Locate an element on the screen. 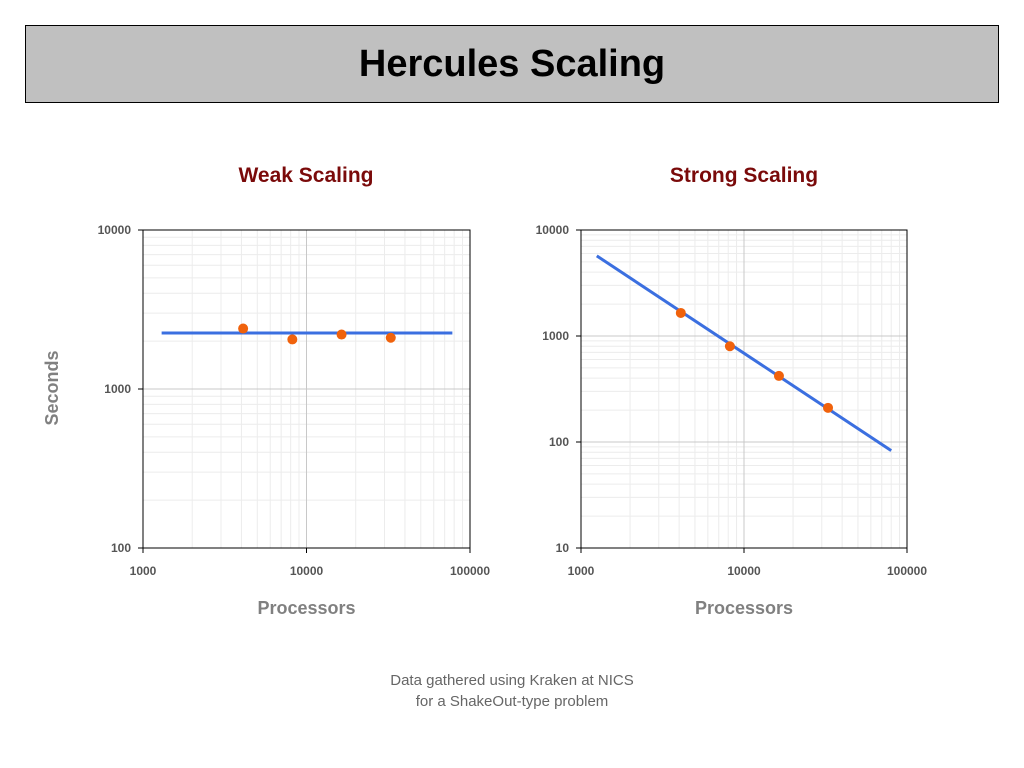 The height and width of the screenshot is (768, 1024). y-tick-label: 100 is located at coordinates (121, 548).